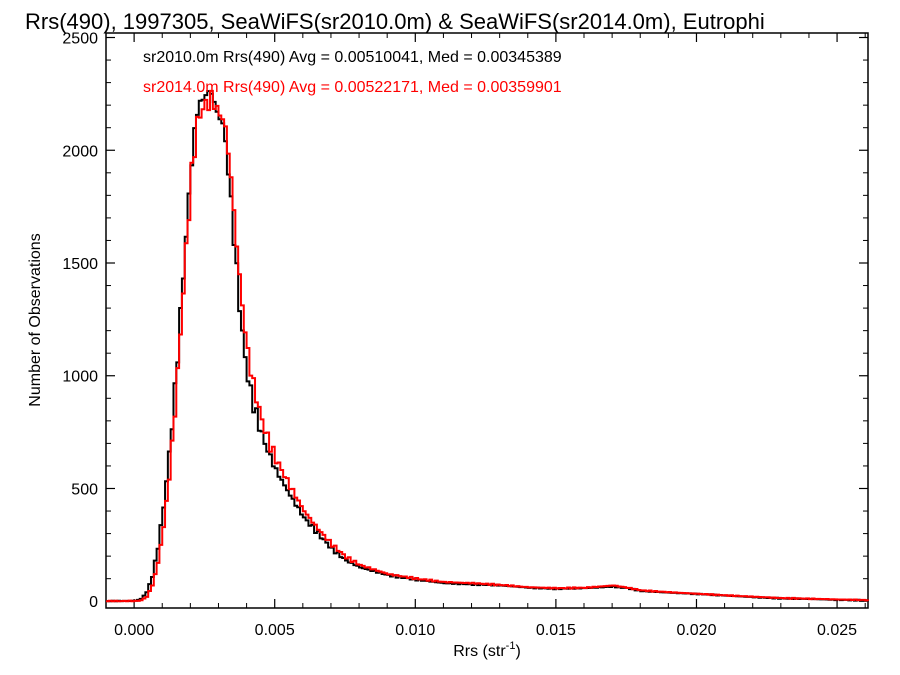 This screenshot has width=900, height=675. What do you see at coordinates (80, 39) in the screenshot?
I see `y-tick-label: 2500` at bounding box center [80, 39].